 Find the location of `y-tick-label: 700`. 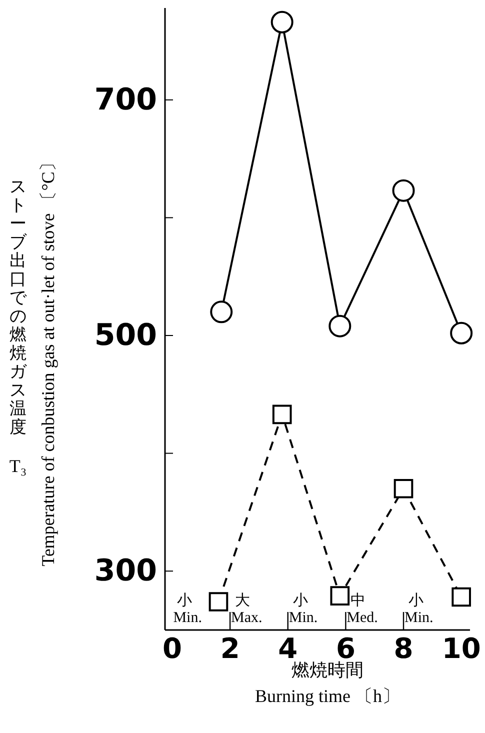

y-tick-label: 700 is located at coordinates (125, 100).